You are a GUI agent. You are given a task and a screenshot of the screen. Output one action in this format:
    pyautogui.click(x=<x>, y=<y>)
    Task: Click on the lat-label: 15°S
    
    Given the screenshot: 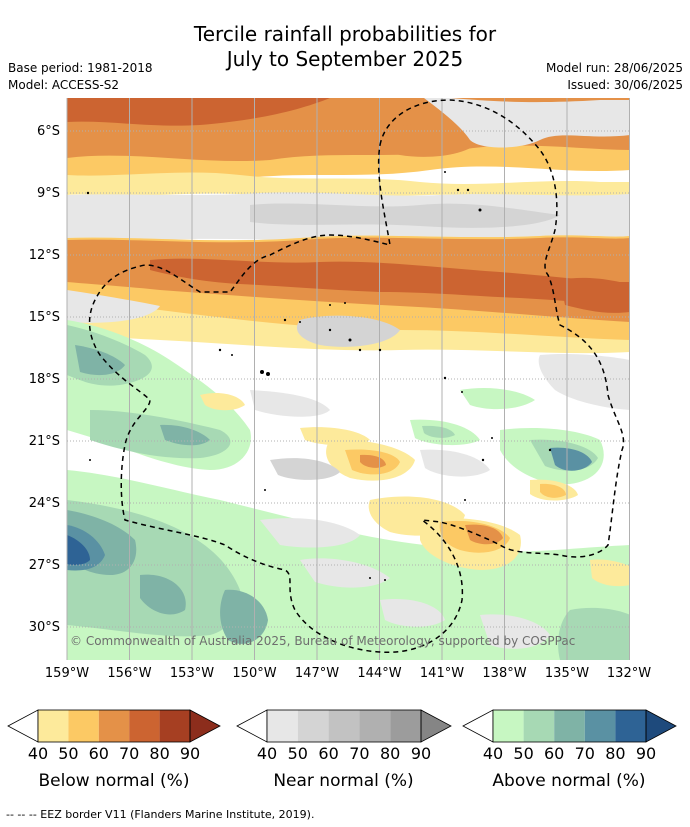 What is the action you would take?
    pyautogui.click(x=44, y=317)
    